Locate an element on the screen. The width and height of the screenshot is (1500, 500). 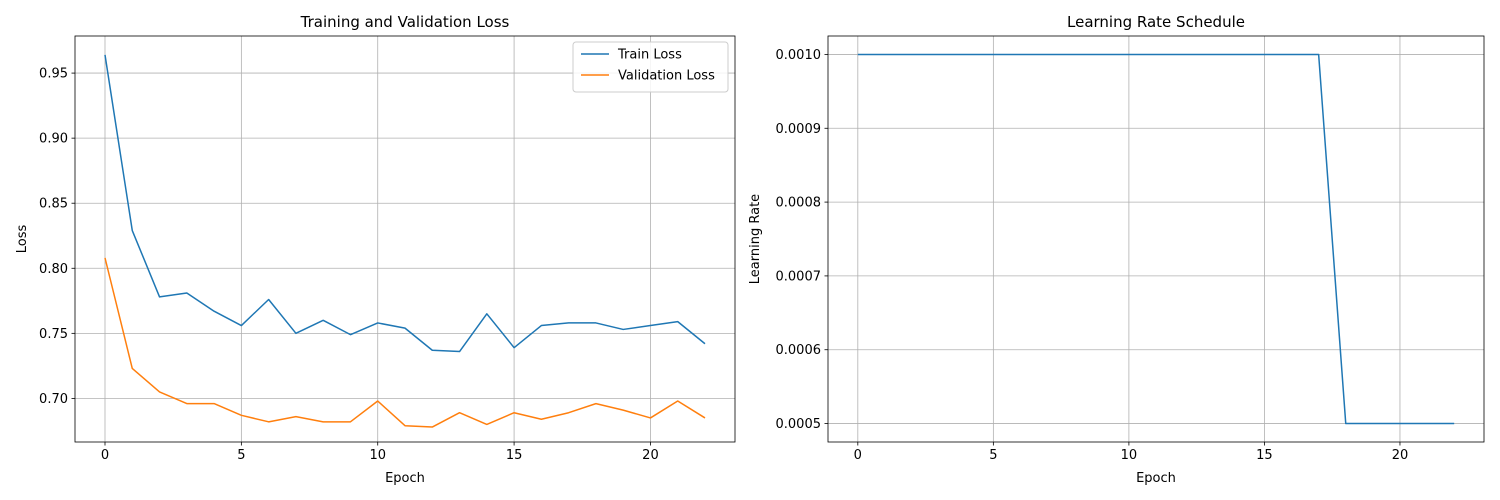
legend-label-validation-loss: Validation Loss is located at coordinates (666, 76).